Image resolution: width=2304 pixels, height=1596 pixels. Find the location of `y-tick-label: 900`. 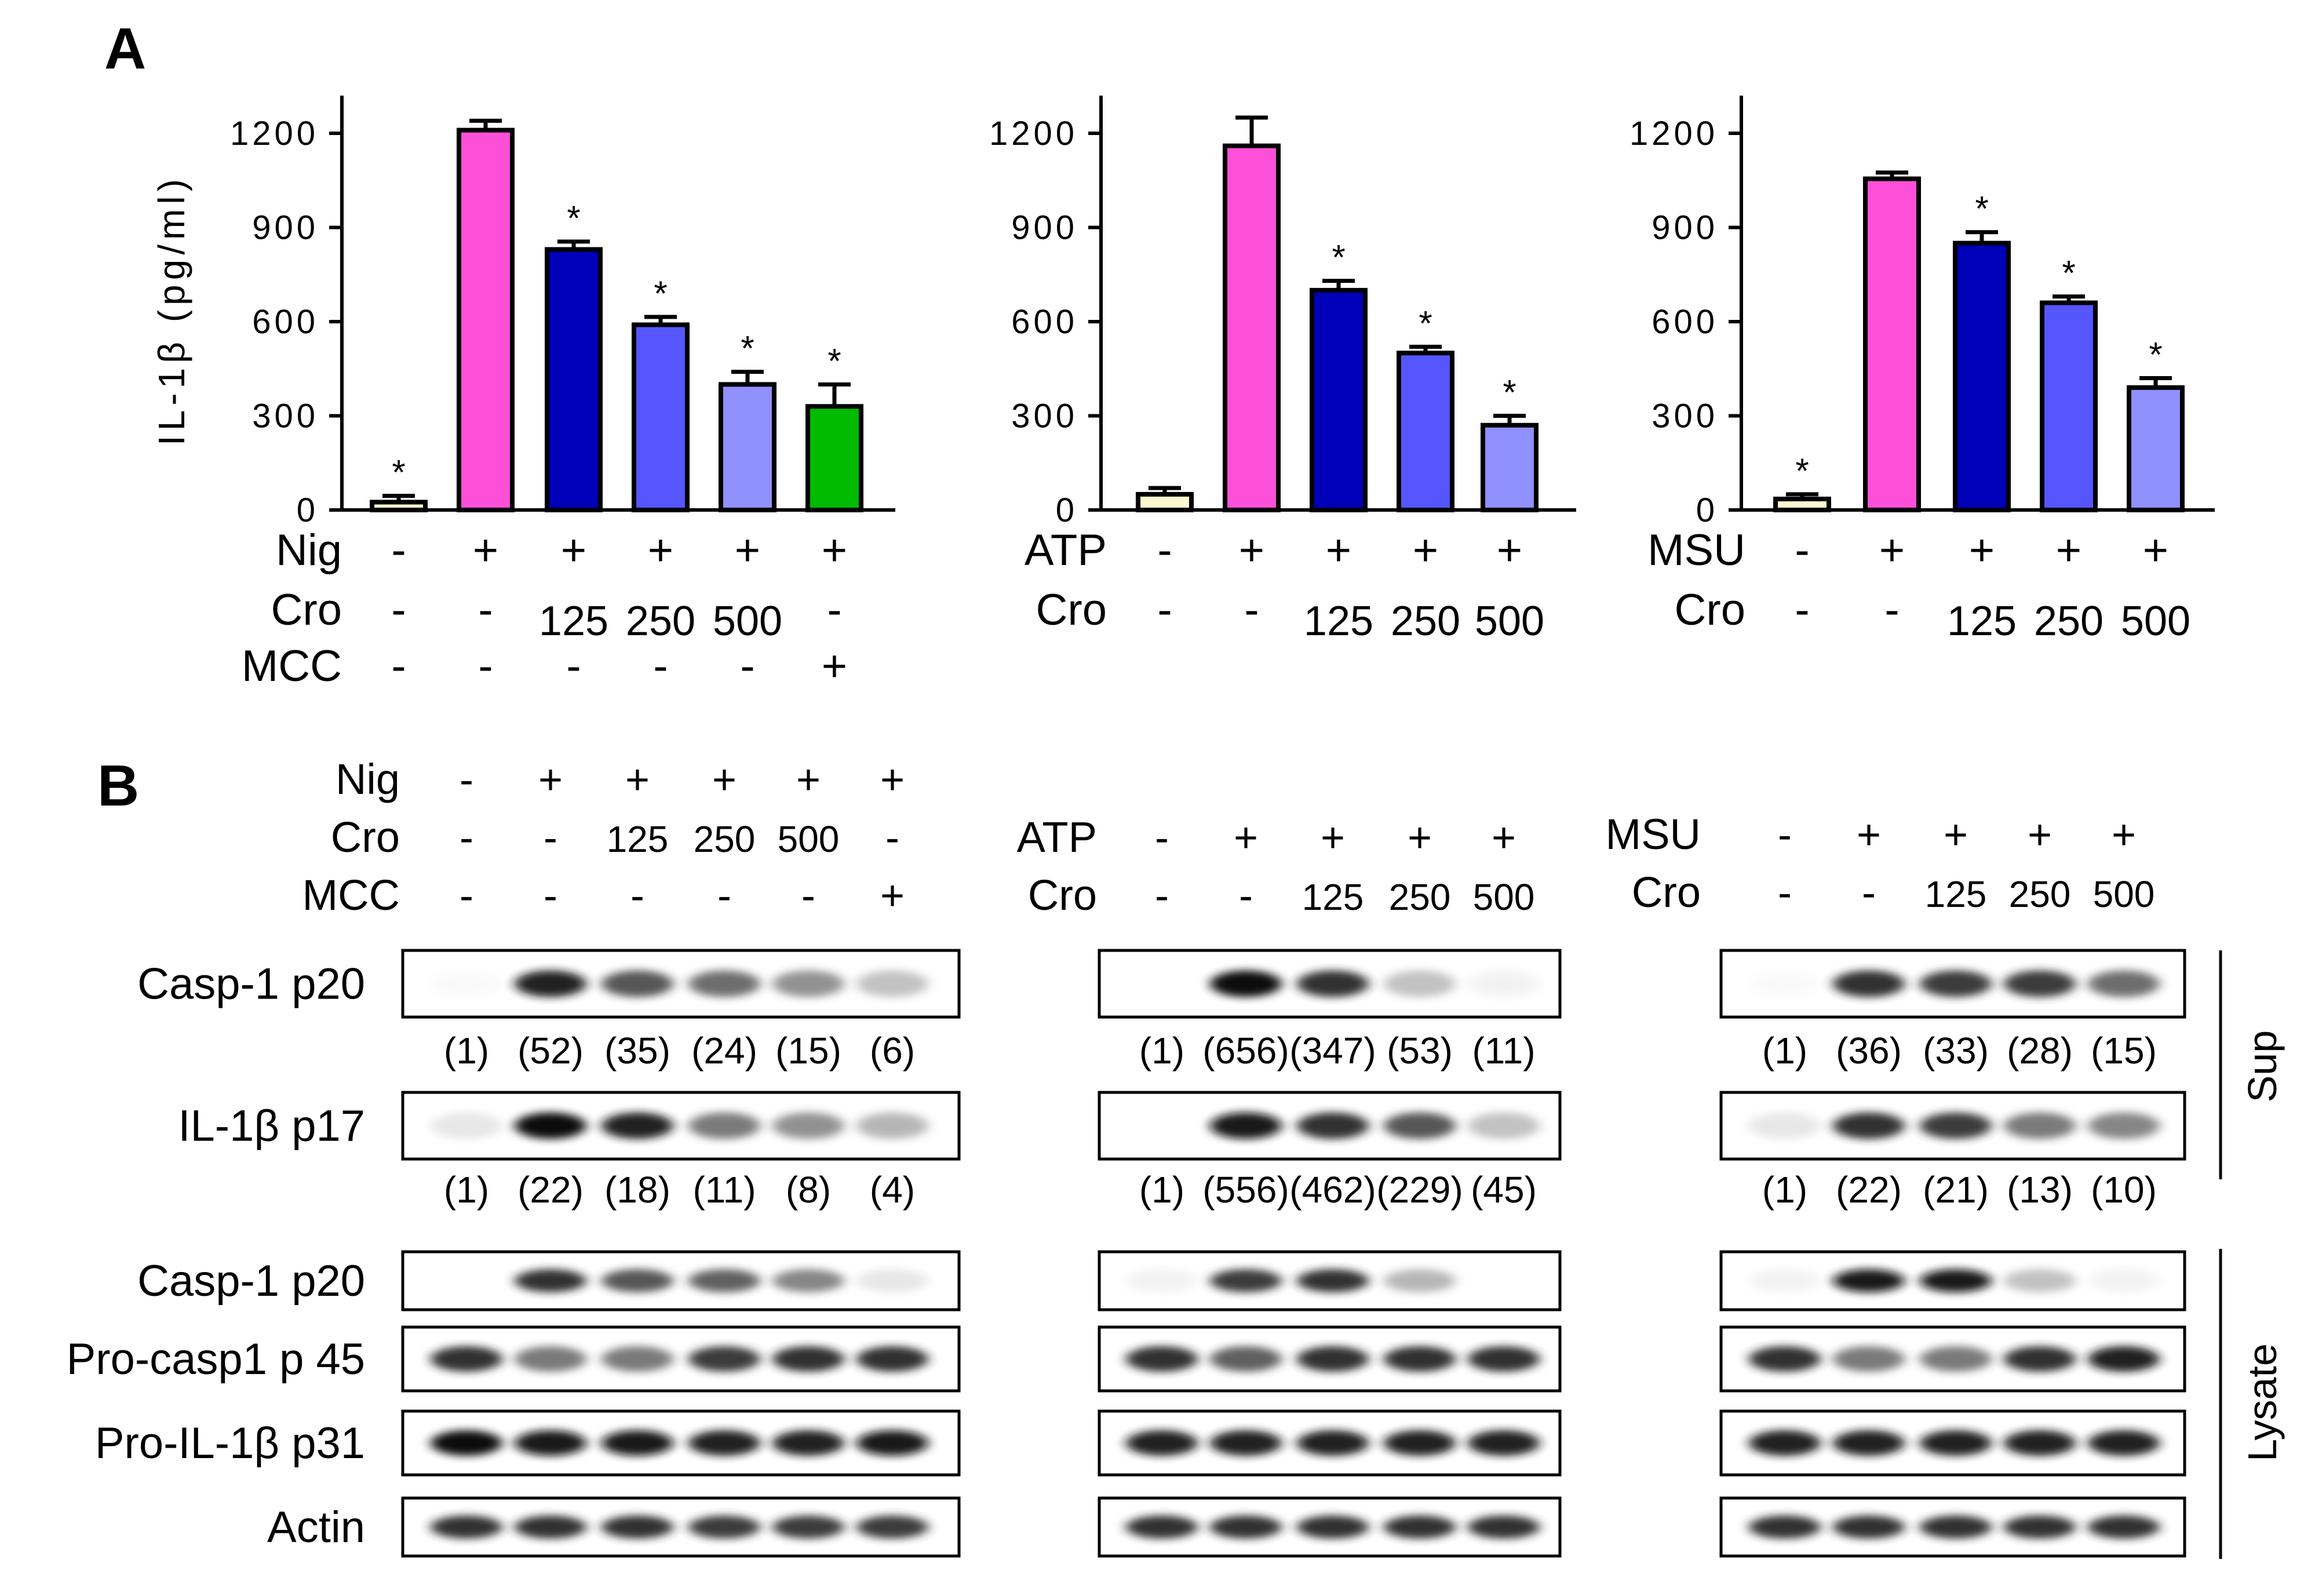

y-tick-label: 900 is located at coordinates (285, 228).